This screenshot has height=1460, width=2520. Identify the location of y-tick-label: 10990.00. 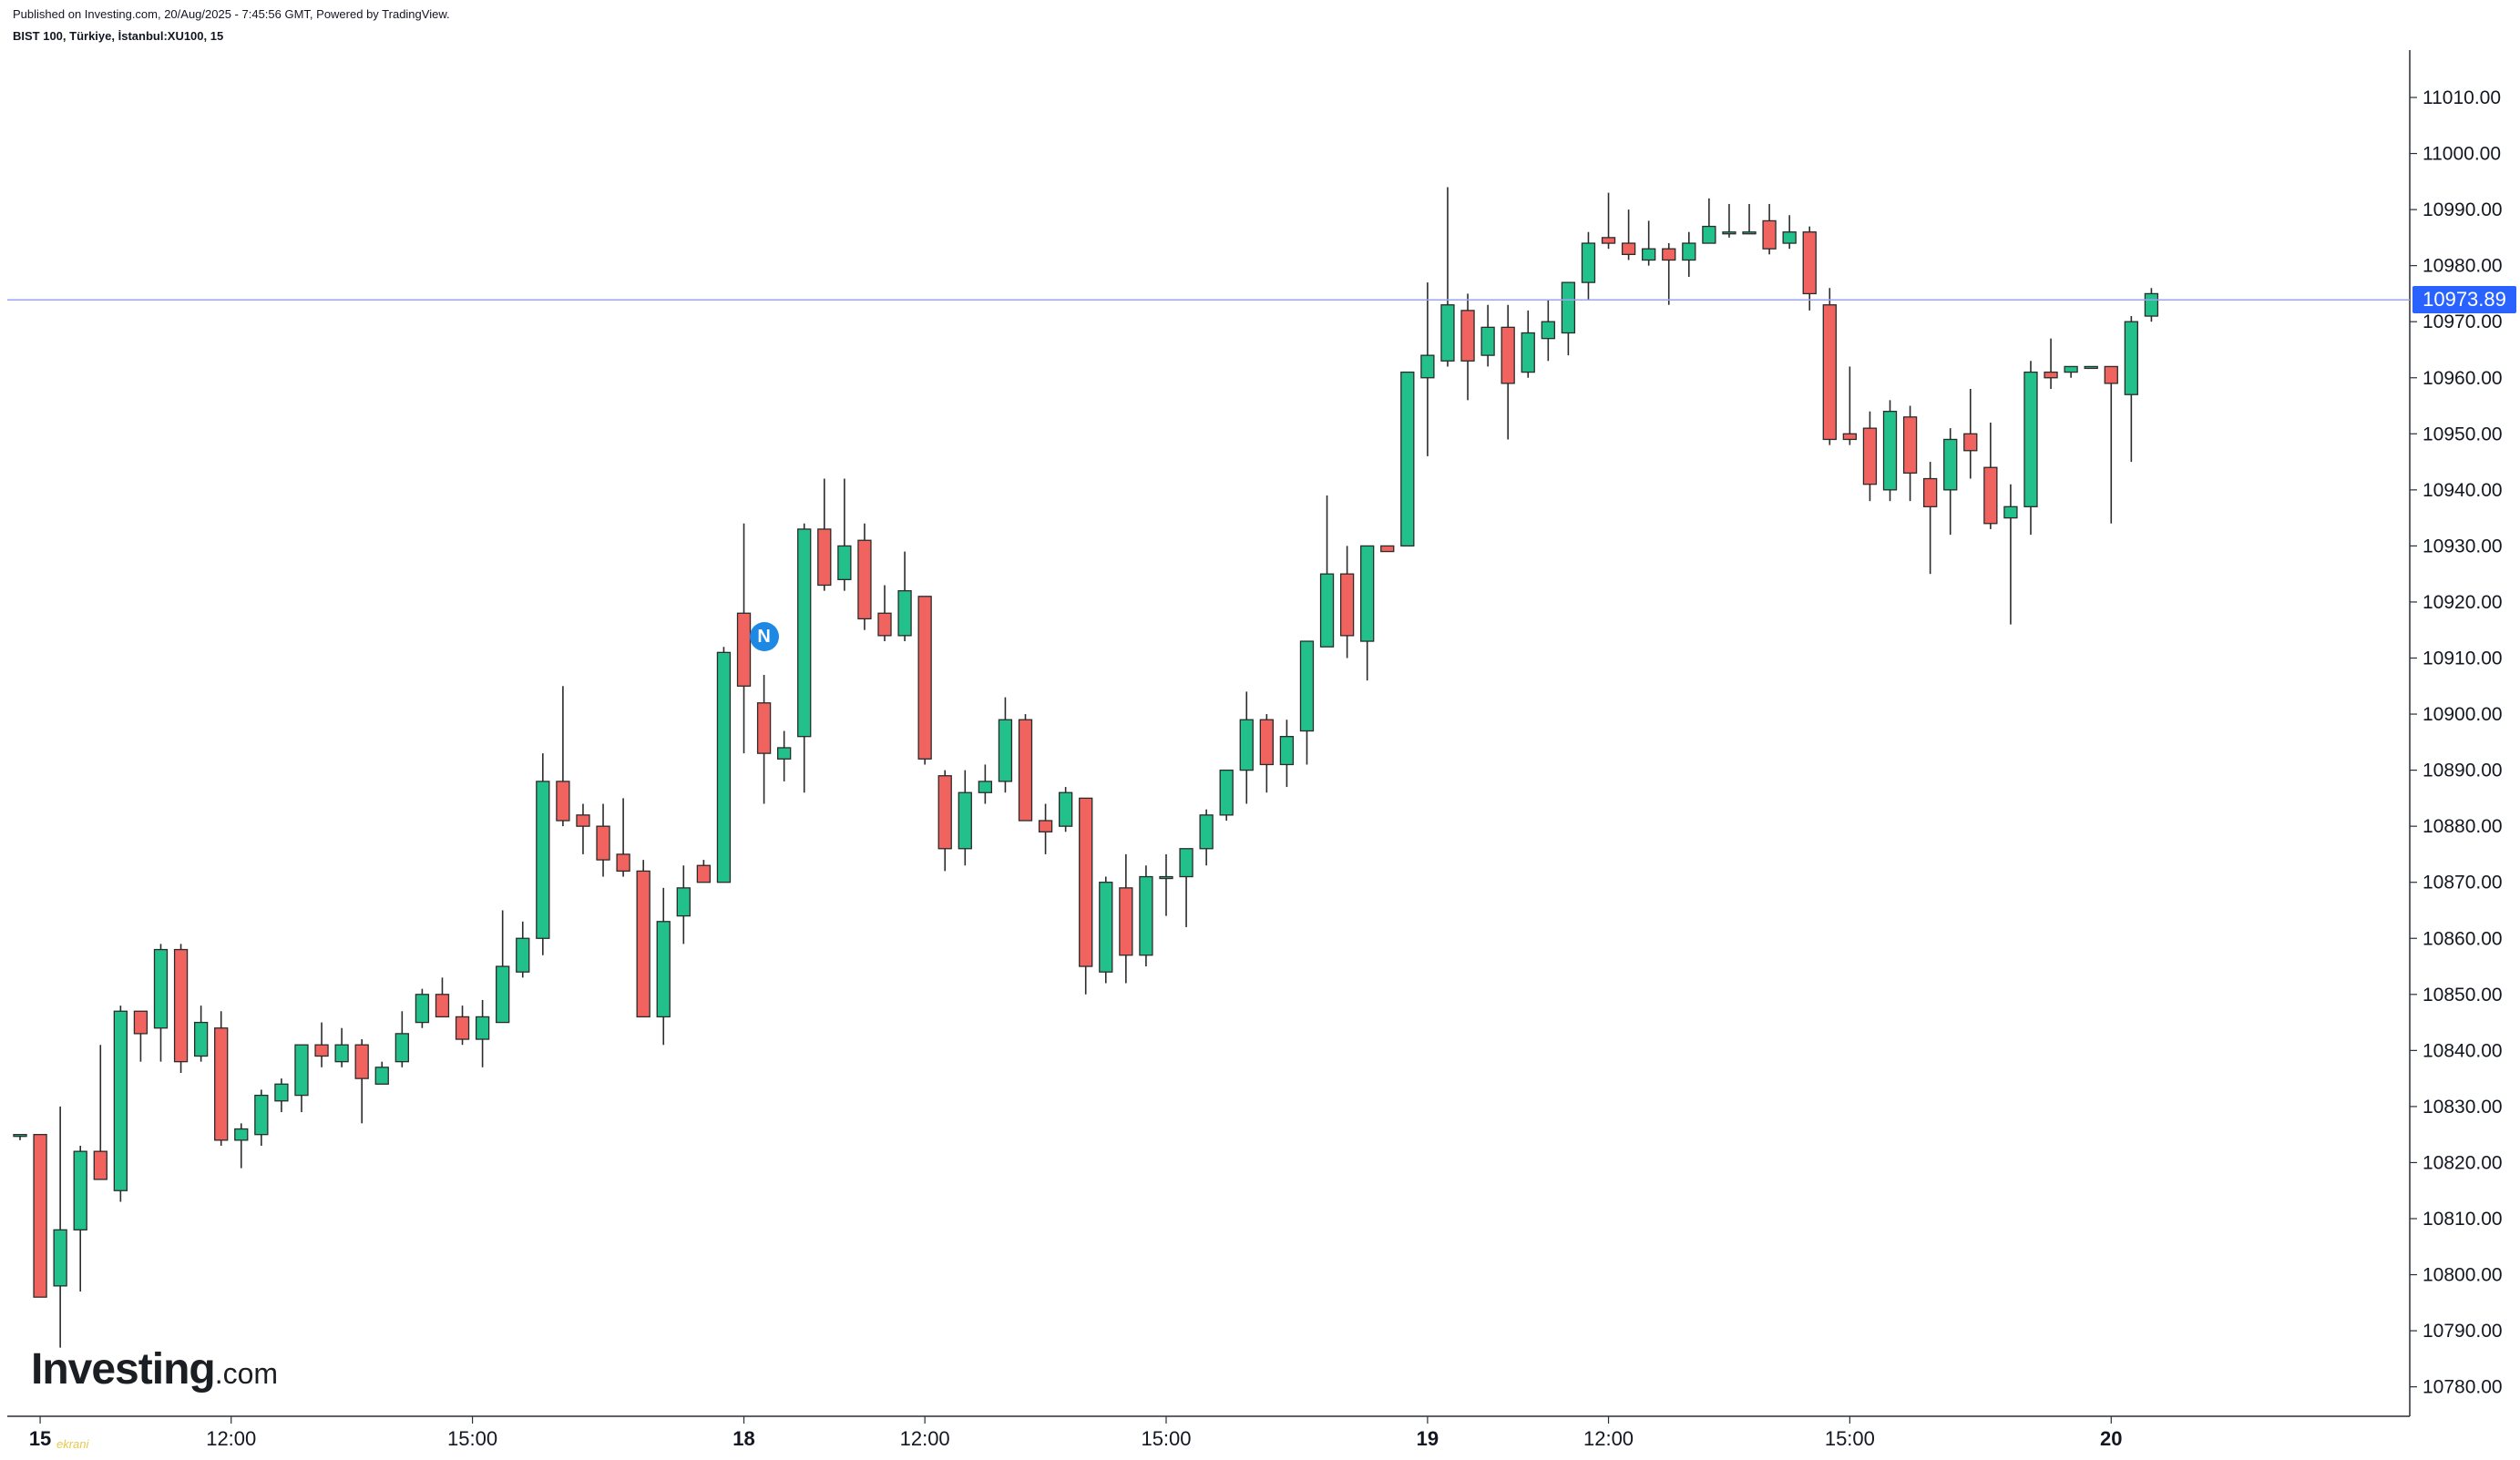
(2463, 209).